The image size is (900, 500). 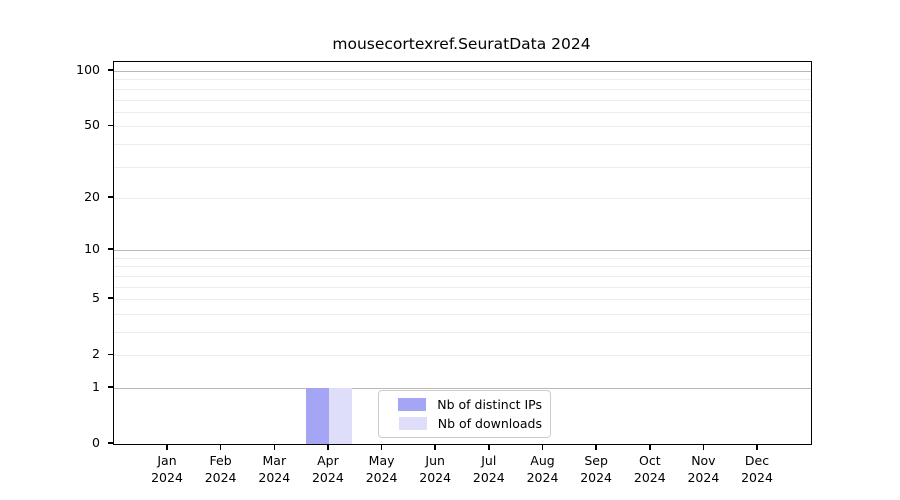 I want to click on chart-title: mousecortexref.SeuratData 2024, so click(x=461, y=44).